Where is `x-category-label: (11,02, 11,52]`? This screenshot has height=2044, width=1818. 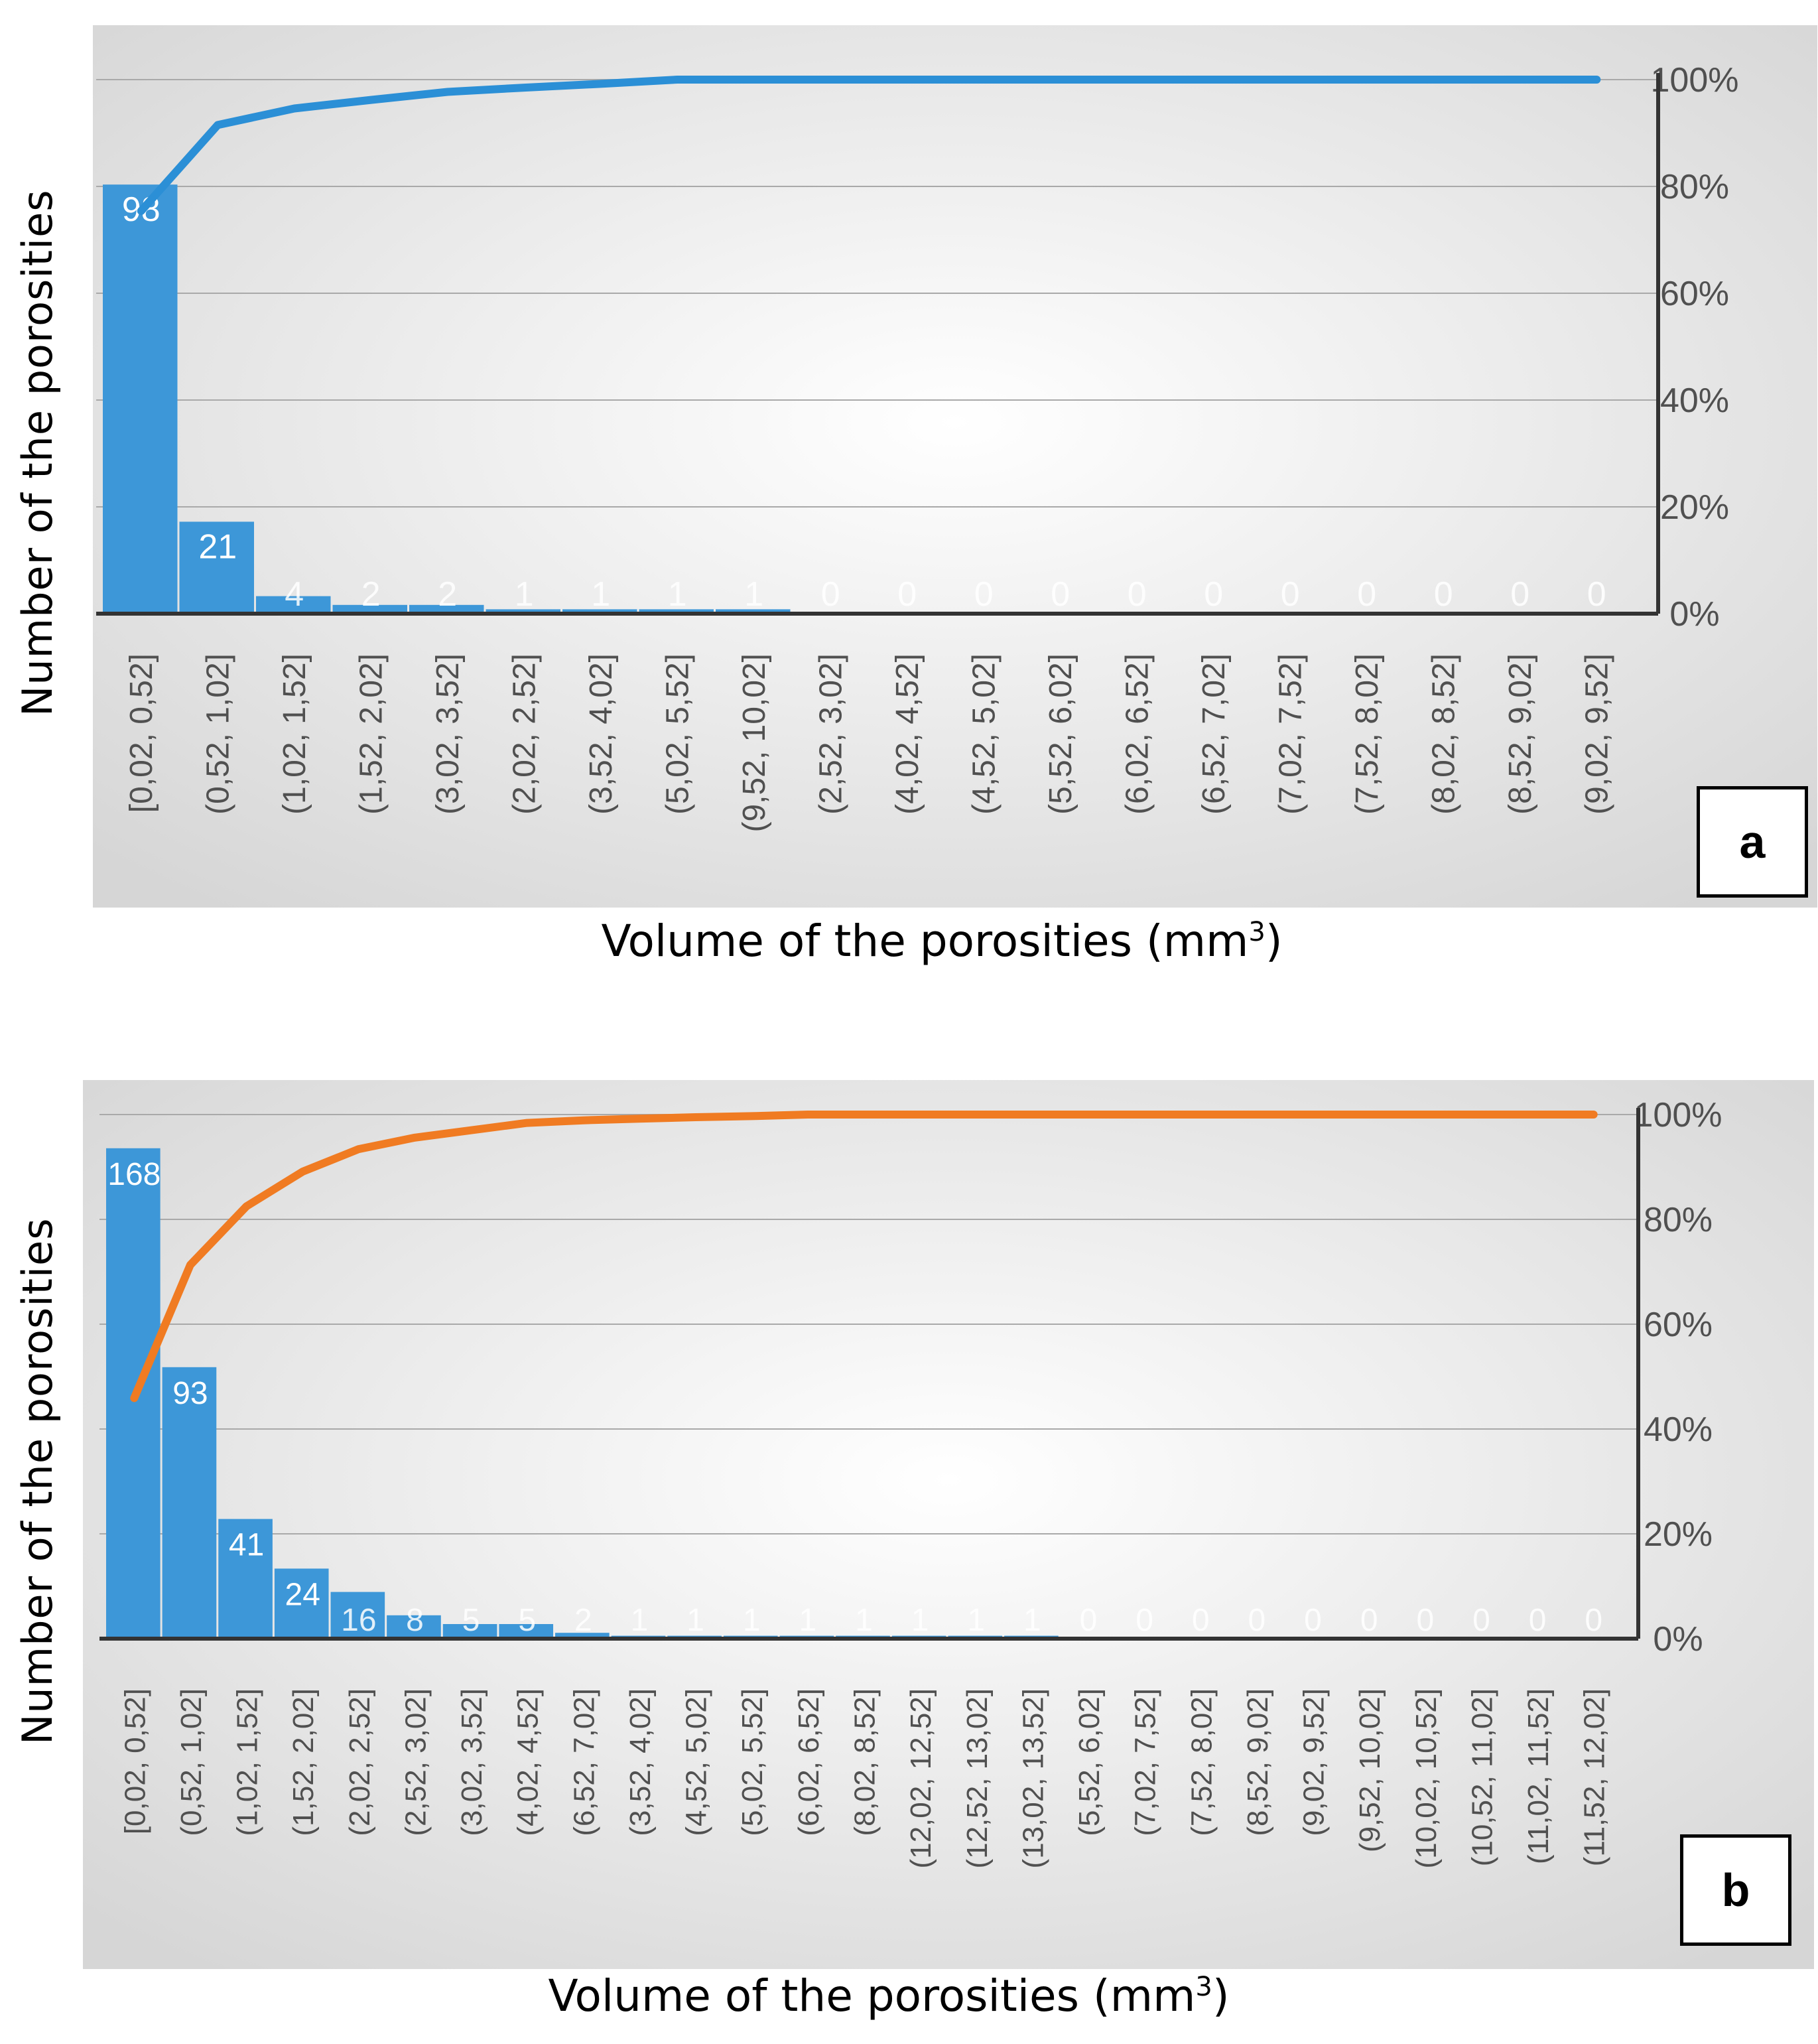
x-category-label: (11,02, 11,52] is located at coordinates (1538, 1776).